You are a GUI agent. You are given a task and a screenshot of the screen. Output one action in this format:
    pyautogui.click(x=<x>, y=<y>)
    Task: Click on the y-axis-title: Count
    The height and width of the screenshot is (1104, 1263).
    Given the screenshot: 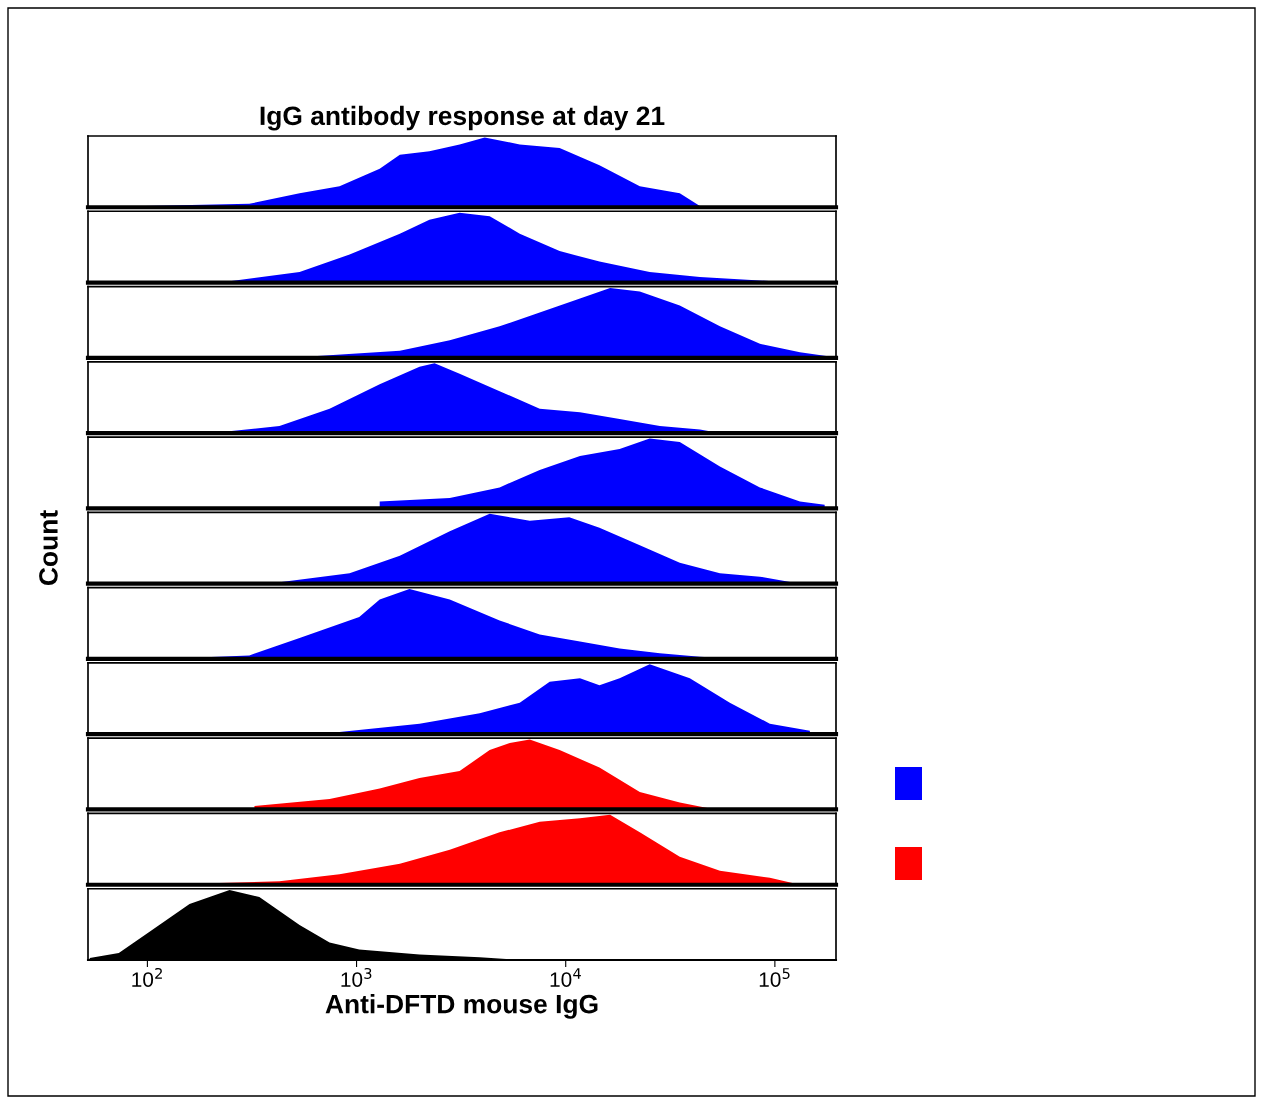 What is the action you would take?
    pyautogui.click(x=48, y=548)
    